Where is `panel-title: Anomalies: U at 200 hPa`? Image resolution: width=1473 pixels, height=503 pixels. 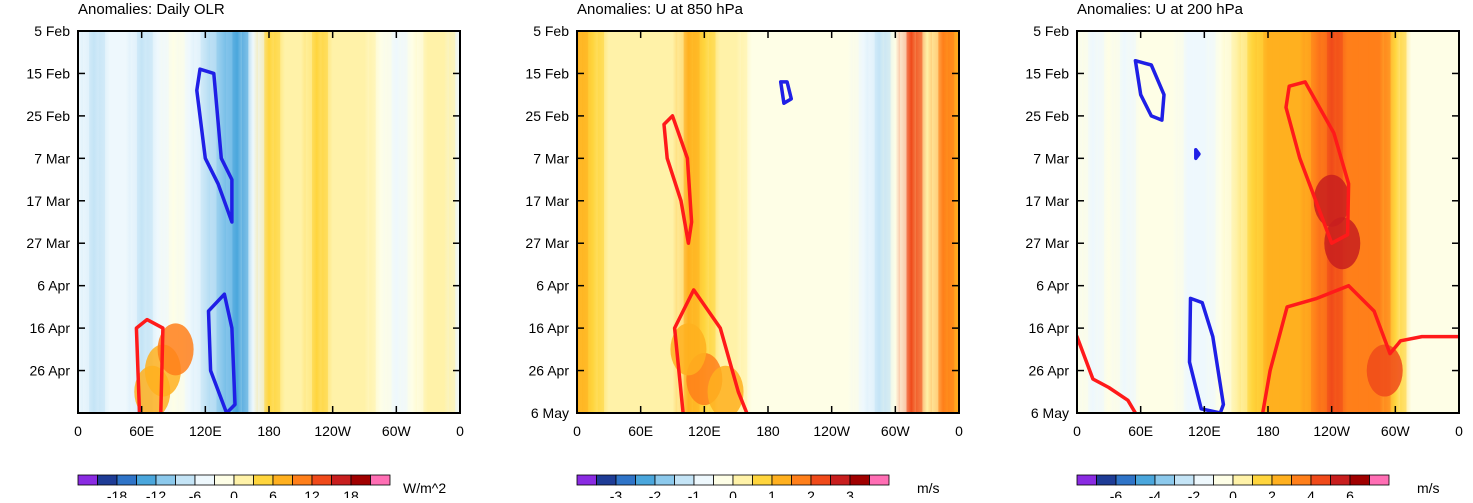 panel-title: Anomalies: U at 200 hPa is located at coordinates (1160, 9).